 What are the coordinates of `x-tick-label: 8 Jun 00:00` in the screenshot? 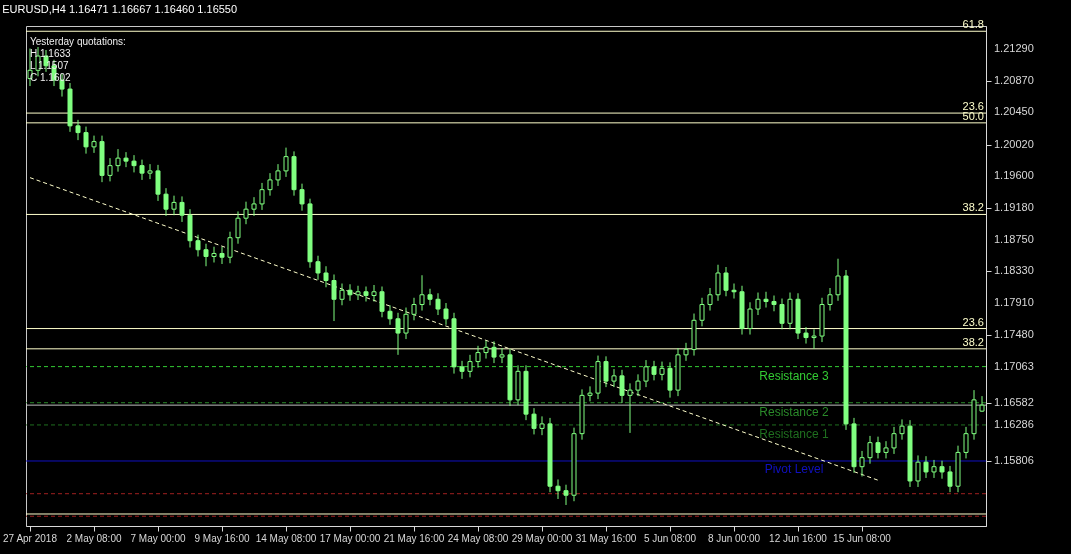 It's located at (734, 538).